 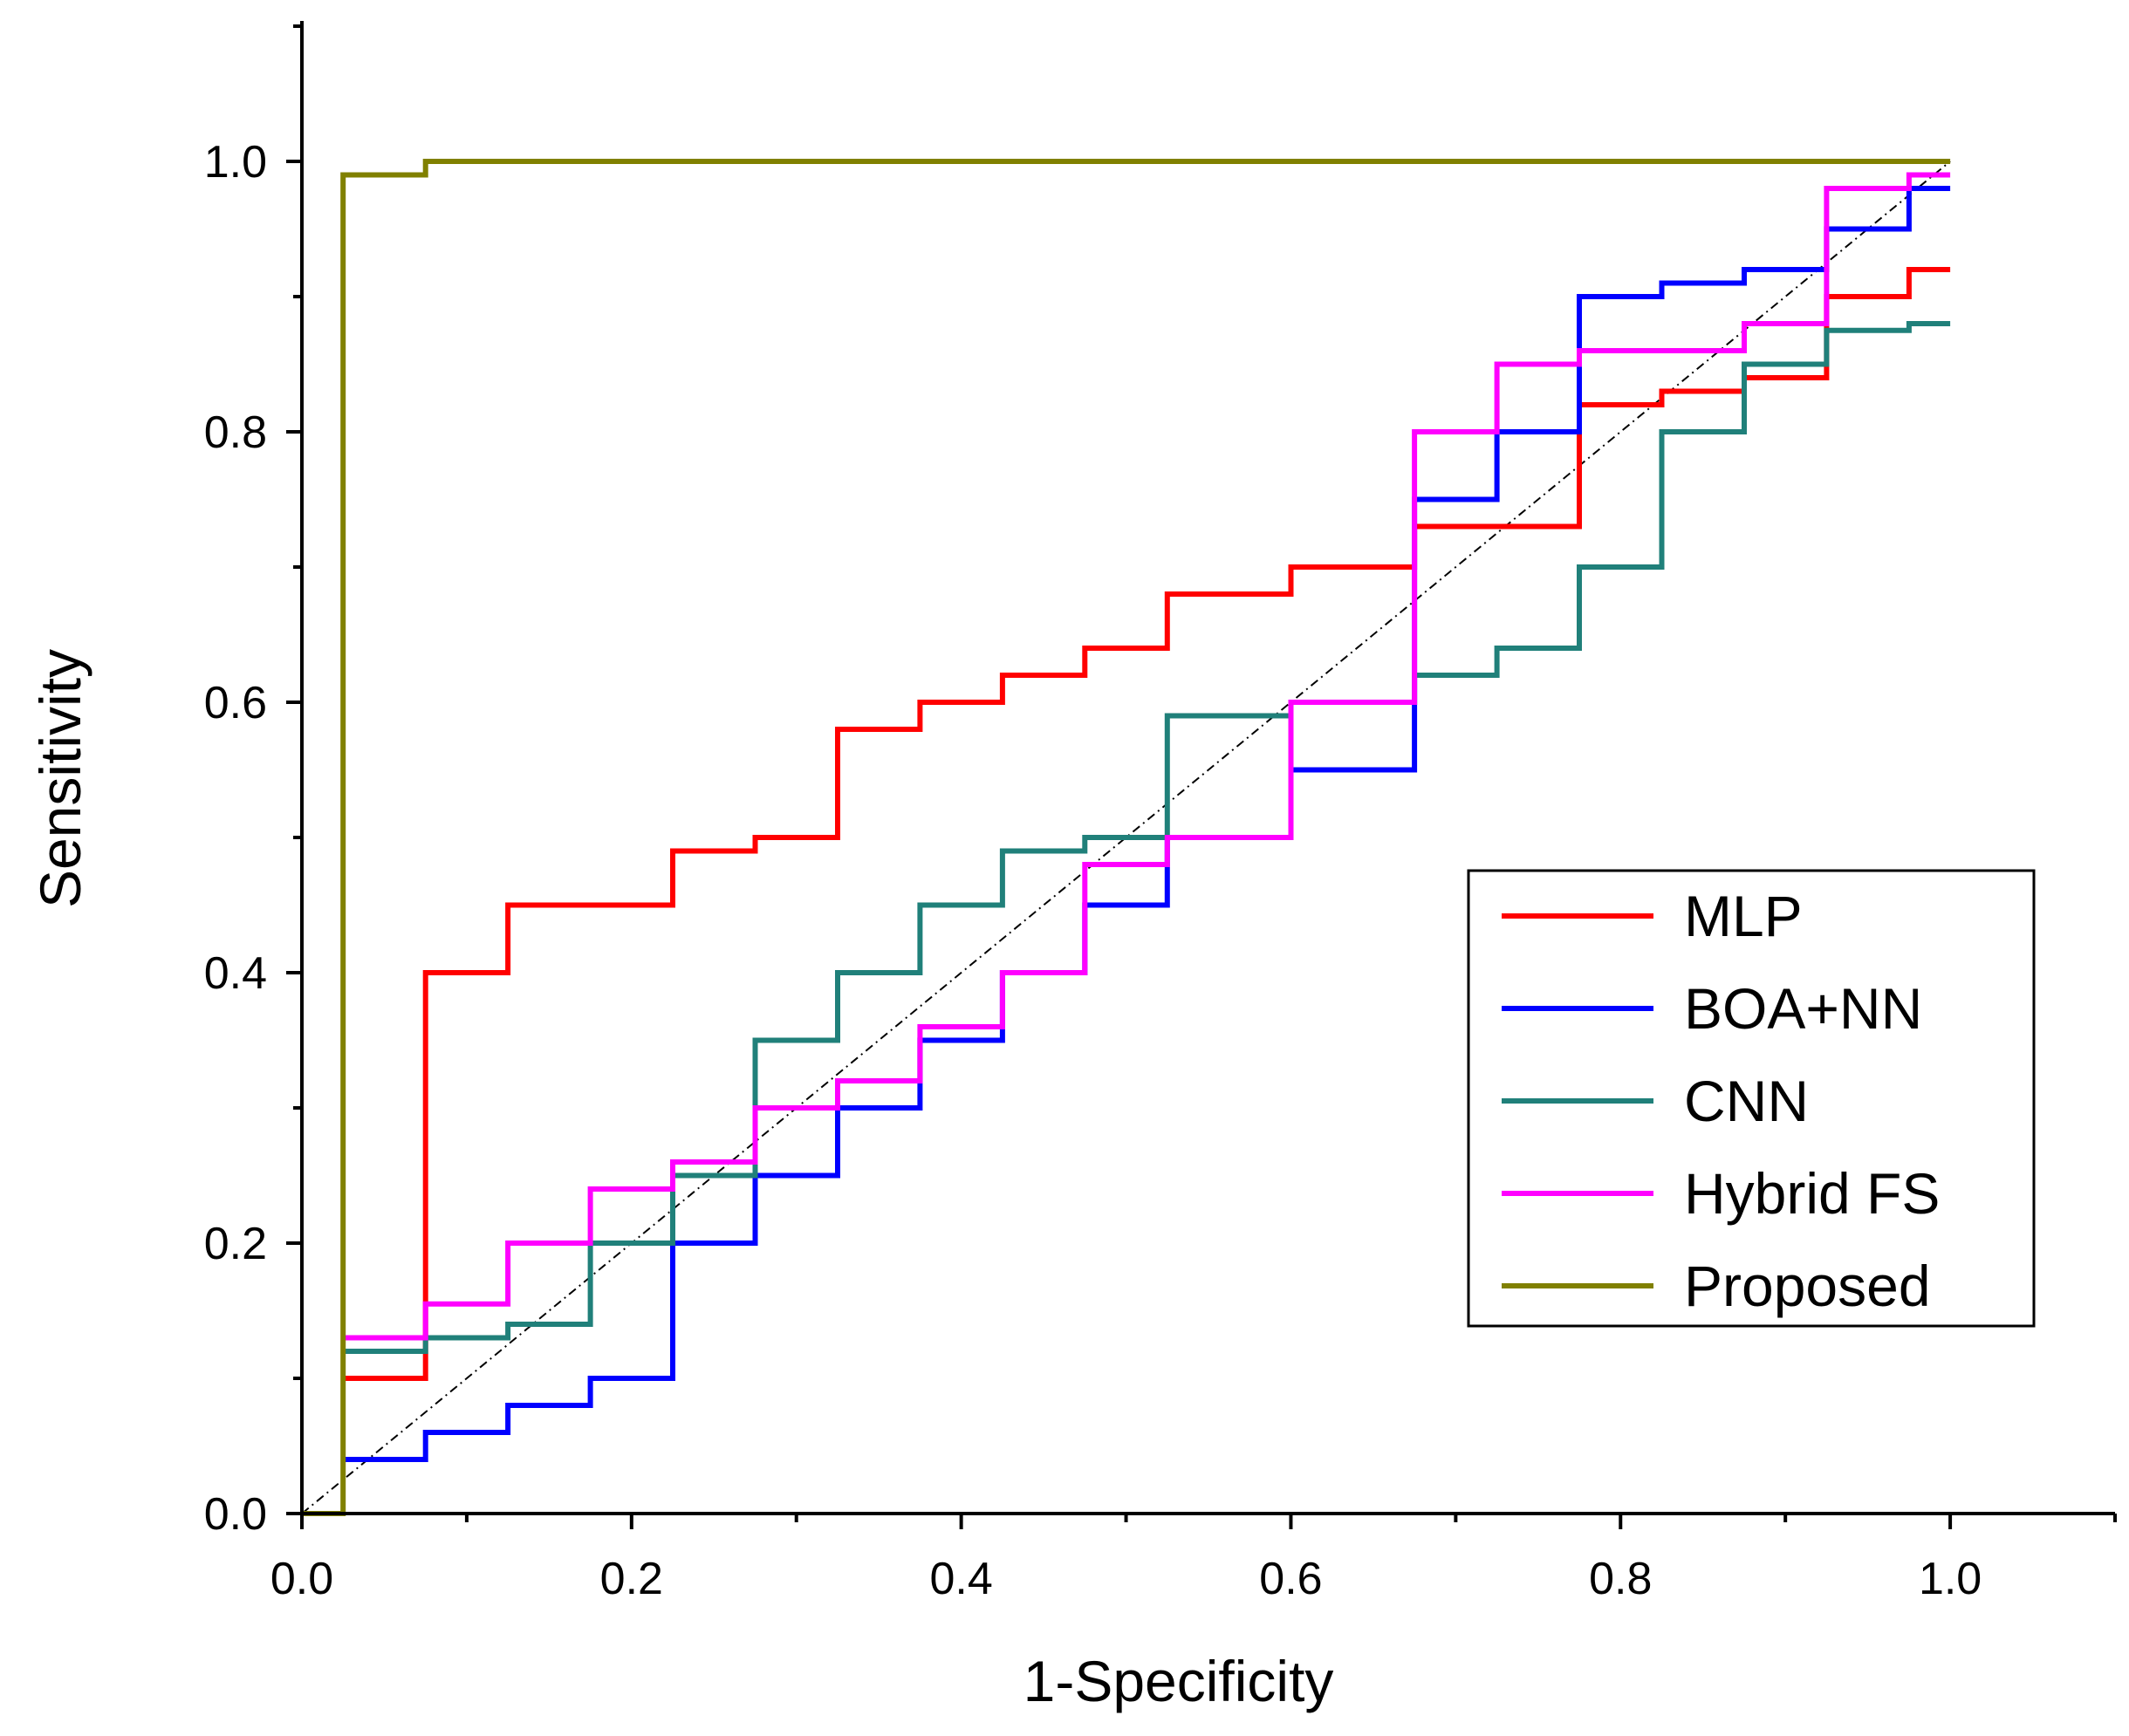 I want to click on y-tick-label: 0.4, so click(x=236, y=973).